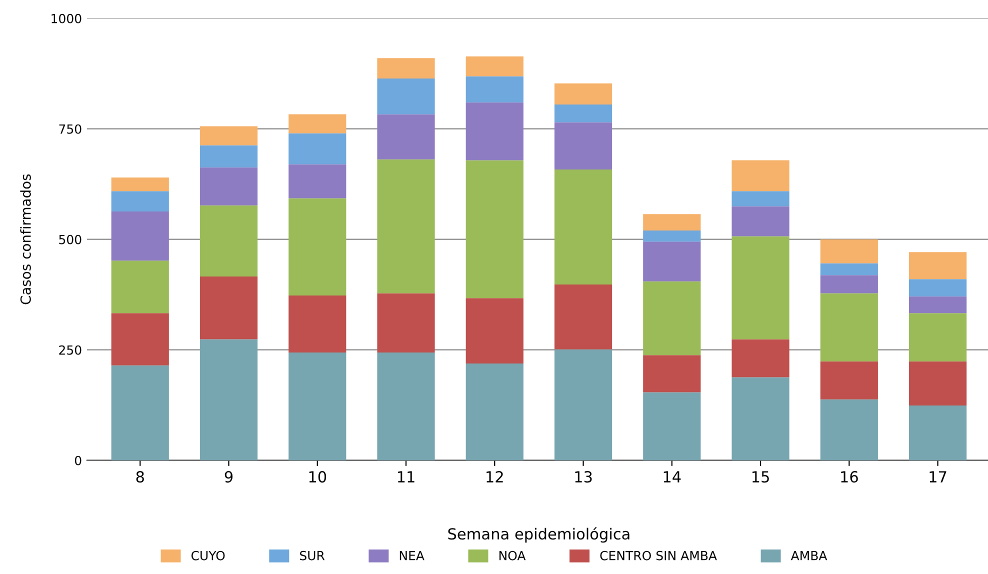  What do you see at coordinates (539, 535) in the screenshot?
I see `x-axis-title: Semana epidemiológica` at bounding box center [539, 535].